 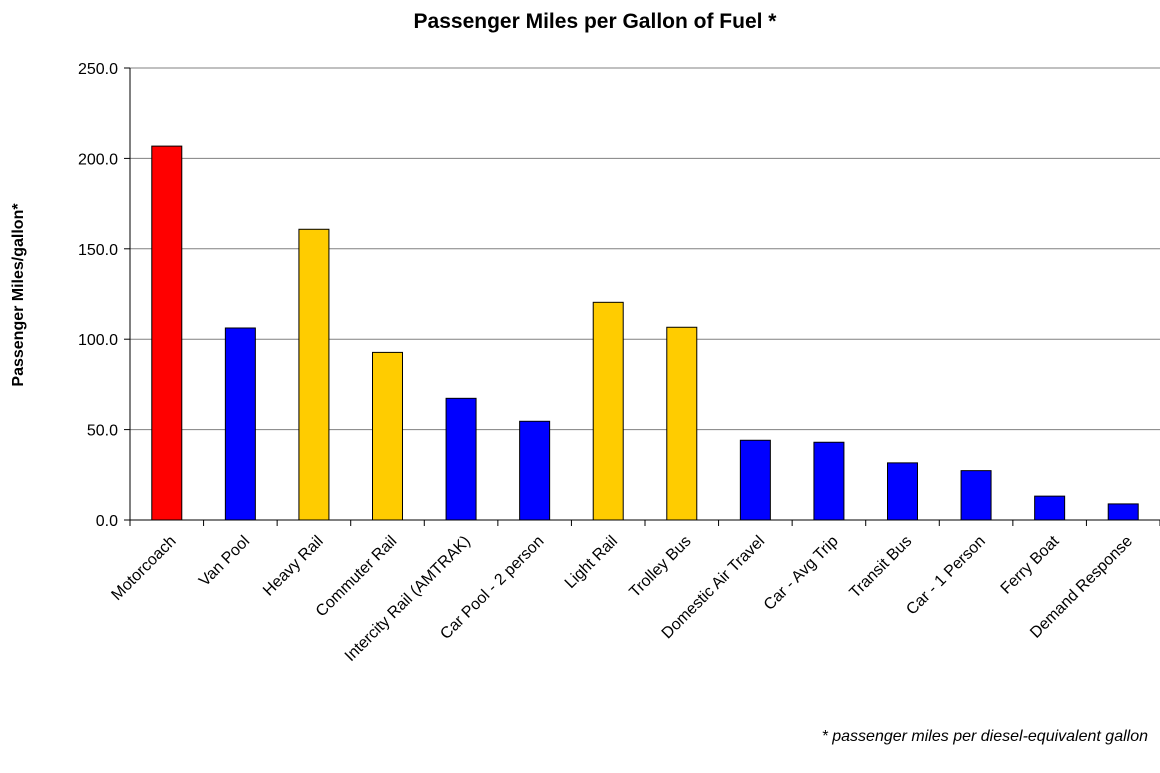 What do you see at coordinates (591, 562) in the screenshot?
I see `x-tick-label: Light Rail` at bounding box center [591, 562].